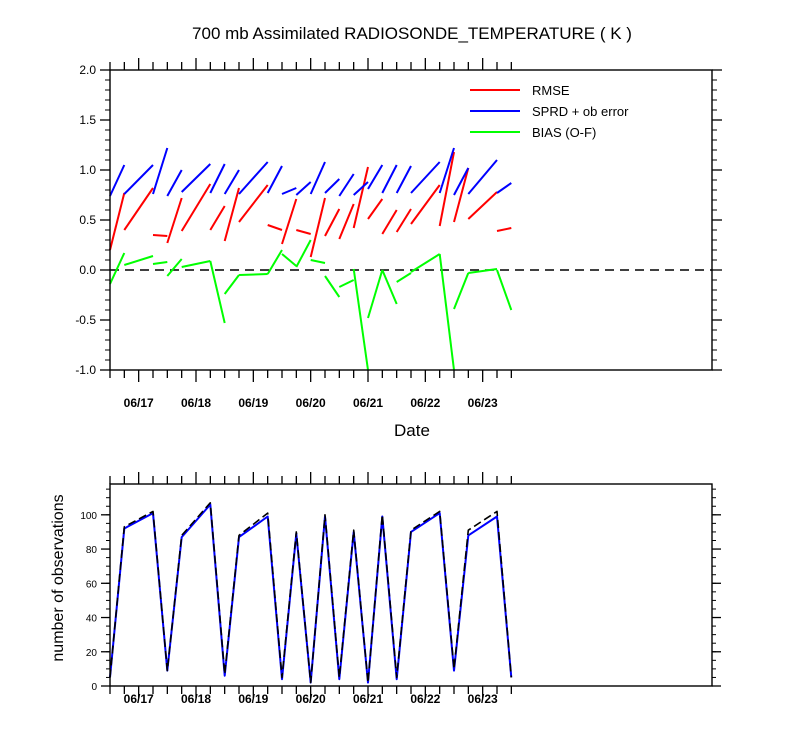 The width and height of the screenshot is (800, 750). What do you see at coordinates (92, 584) in the screenshot?
I see `y-tick-label: 60` at bounding box center [92, 584].